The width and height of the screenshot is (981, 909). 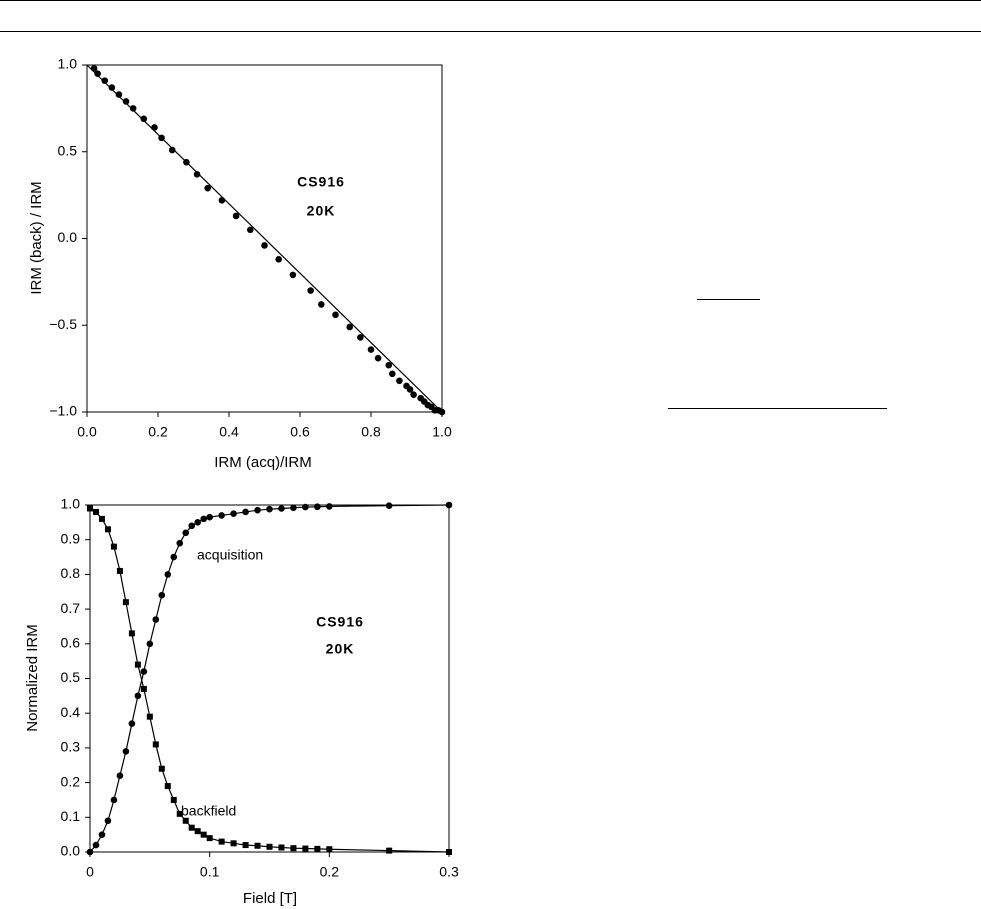 What do you see at coordinates (63, 411) in the screenshot?
I see `y-tick-label: −1.0` at bounding box center [63, 411].